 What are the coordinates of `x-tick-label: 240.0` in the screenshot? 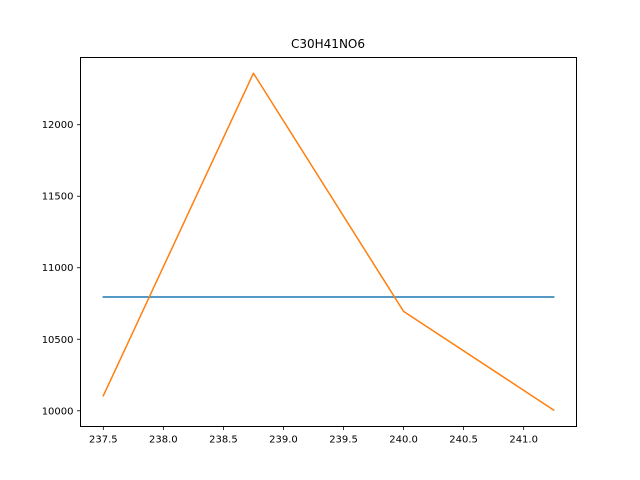 It's located at (403, 440).